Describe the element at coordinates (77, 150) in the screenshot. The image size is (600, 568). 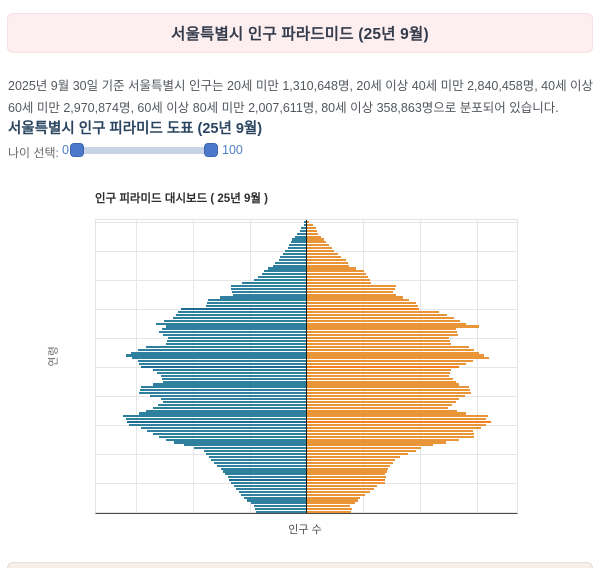
I see `age-slider-handle-min` at that location.